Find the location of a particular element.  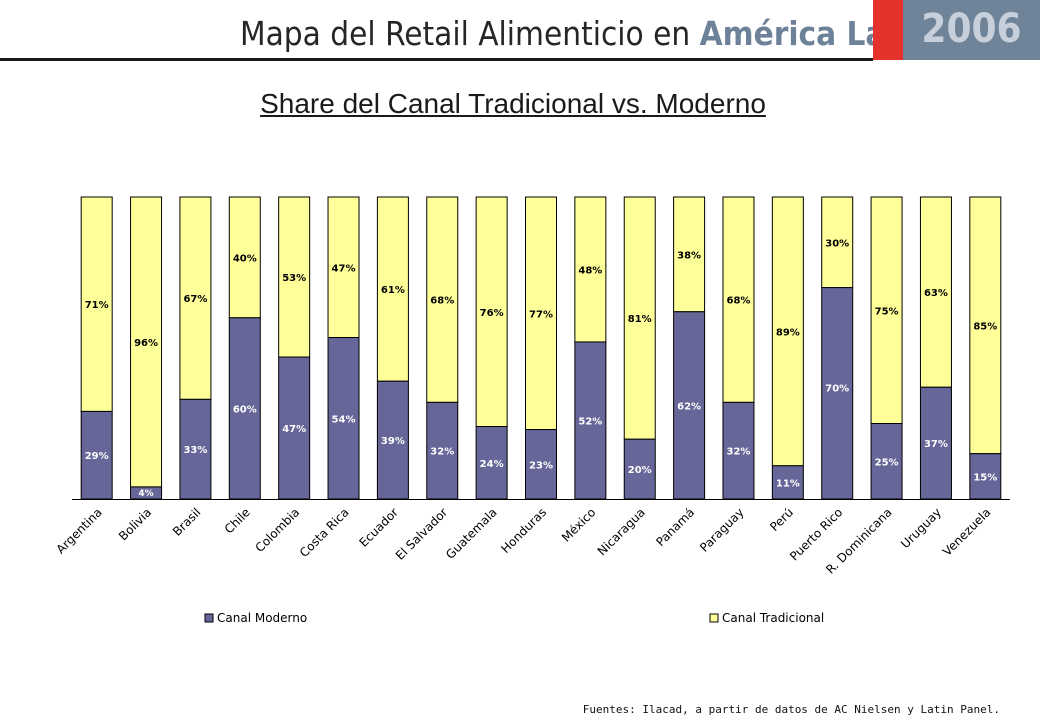

legend-swatch-canal-tradicional is located at coordinates (714, 618).